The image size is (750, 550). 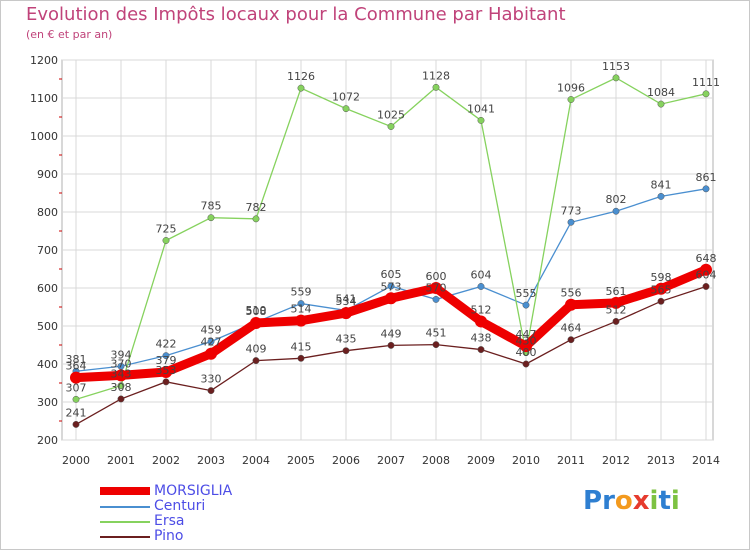 I want to click on y-tick-label: 1000, so click(x=44, y=136).